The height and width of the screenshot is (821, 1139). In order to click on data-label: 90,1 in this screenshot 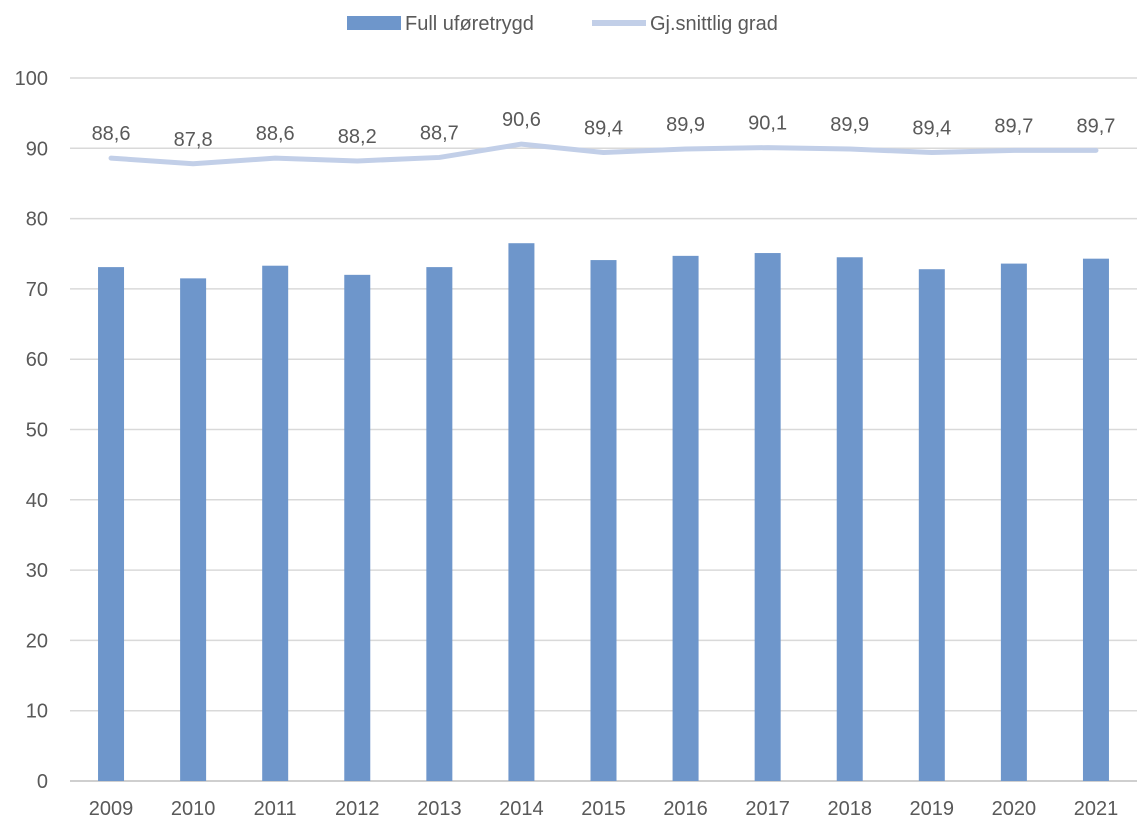, I will do `click(767, 124)`.